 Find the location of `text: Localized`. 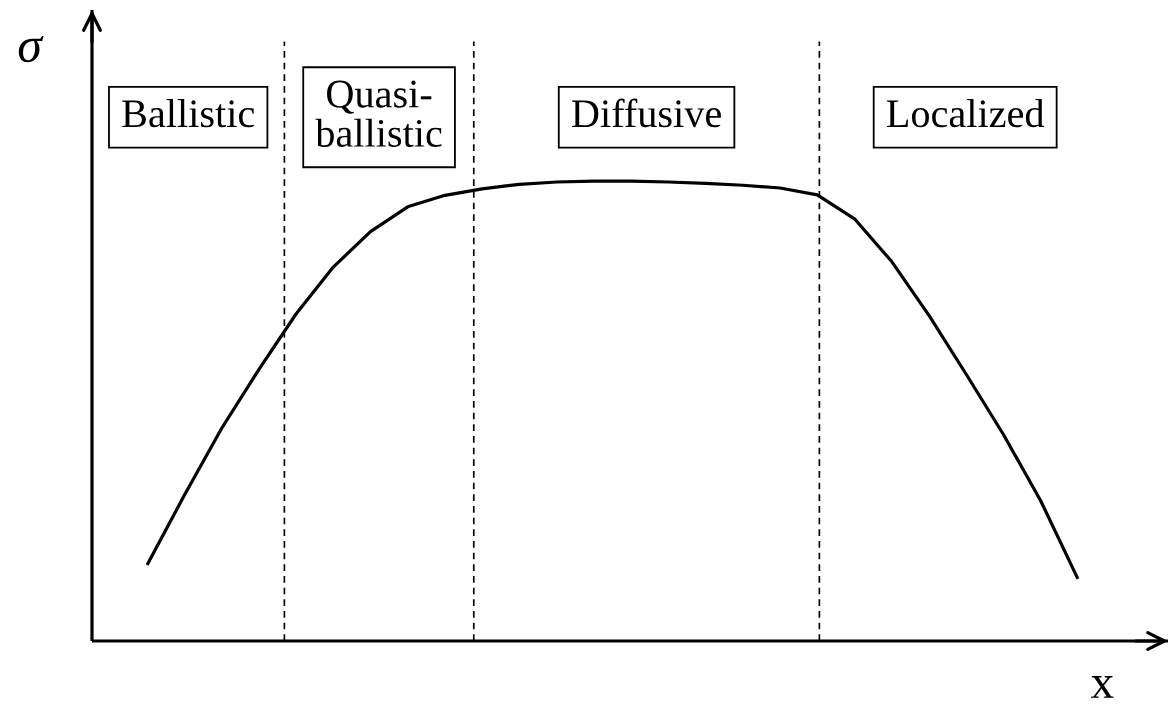

text: Localized is located at coordinates (965, 113).